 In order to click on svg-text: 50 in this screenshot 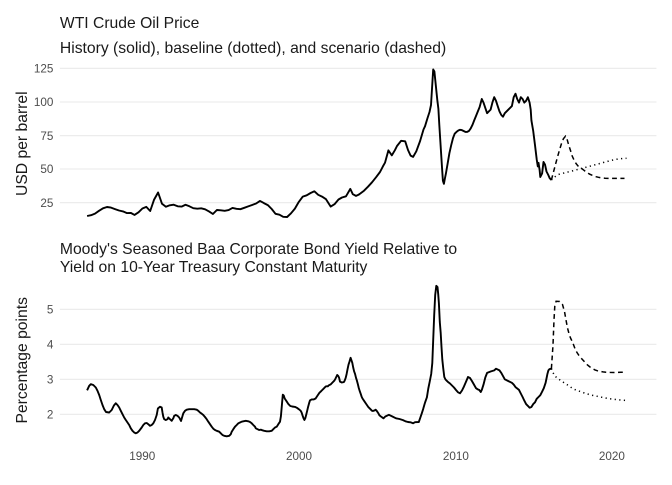, I will do `click(47, 169)`.